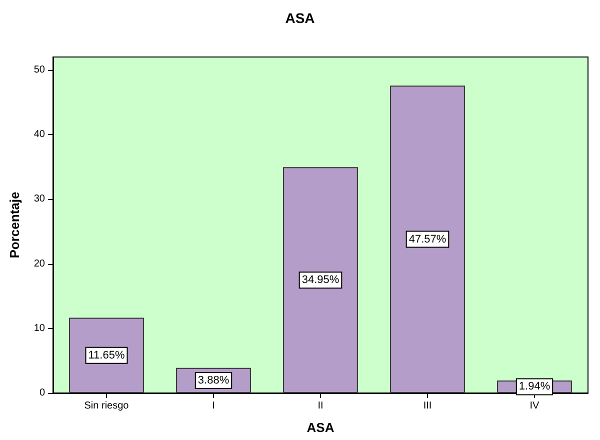 The width and height of the screenshot is (600, 440). I want to click on y-tick-label: 0, so click(42, 393).